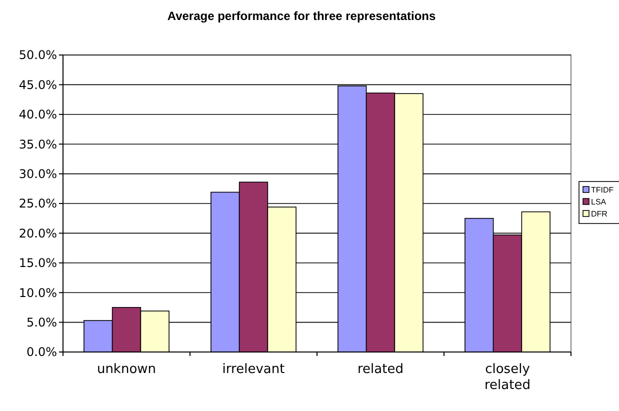 This screenshot has width=619, height=411. Describe the element at coordinates (301, 16) in the screenshot. I see `chart-title: Average performance for three representations` at that location.